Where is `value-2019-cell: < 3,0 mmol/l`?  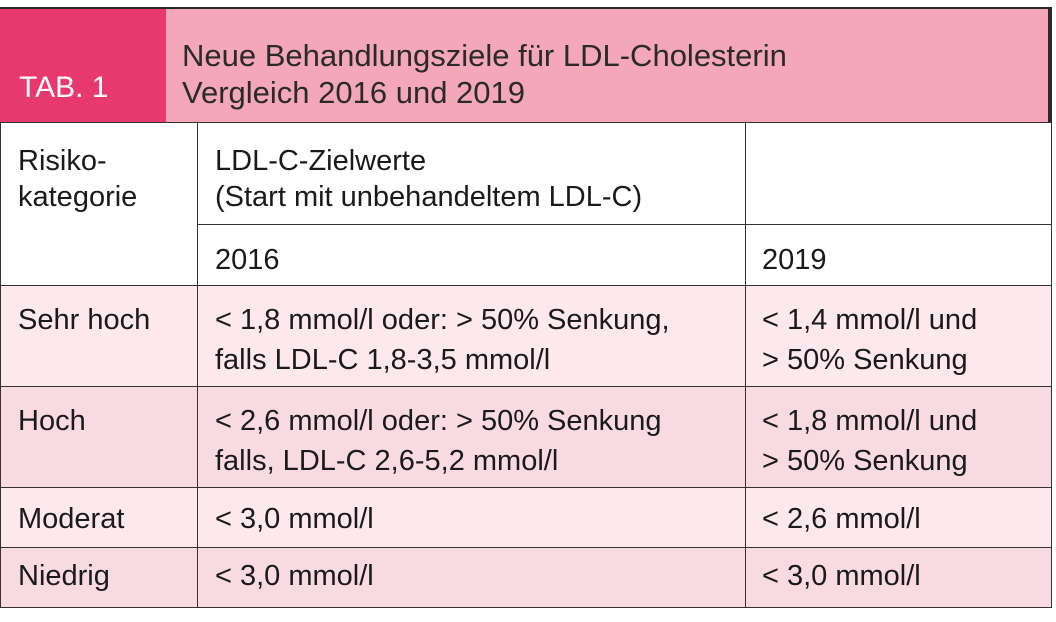 value-2019-cell: < 3,0 mmol/l is located at coordinates (898, 577).